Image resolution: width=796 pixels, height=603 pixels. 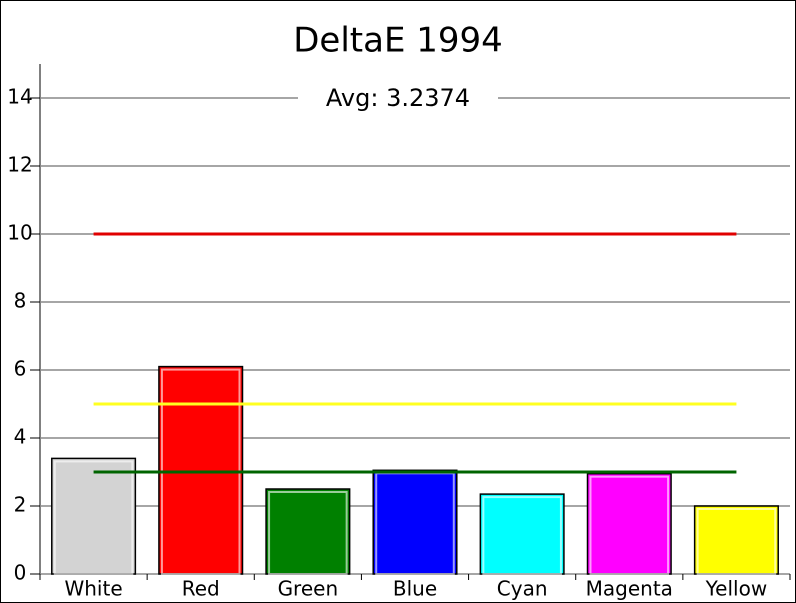 What do you see at coordinates (19, 233) in the screenshot?
I see `y-tick-label: 10` at bounding box center [19, 233].